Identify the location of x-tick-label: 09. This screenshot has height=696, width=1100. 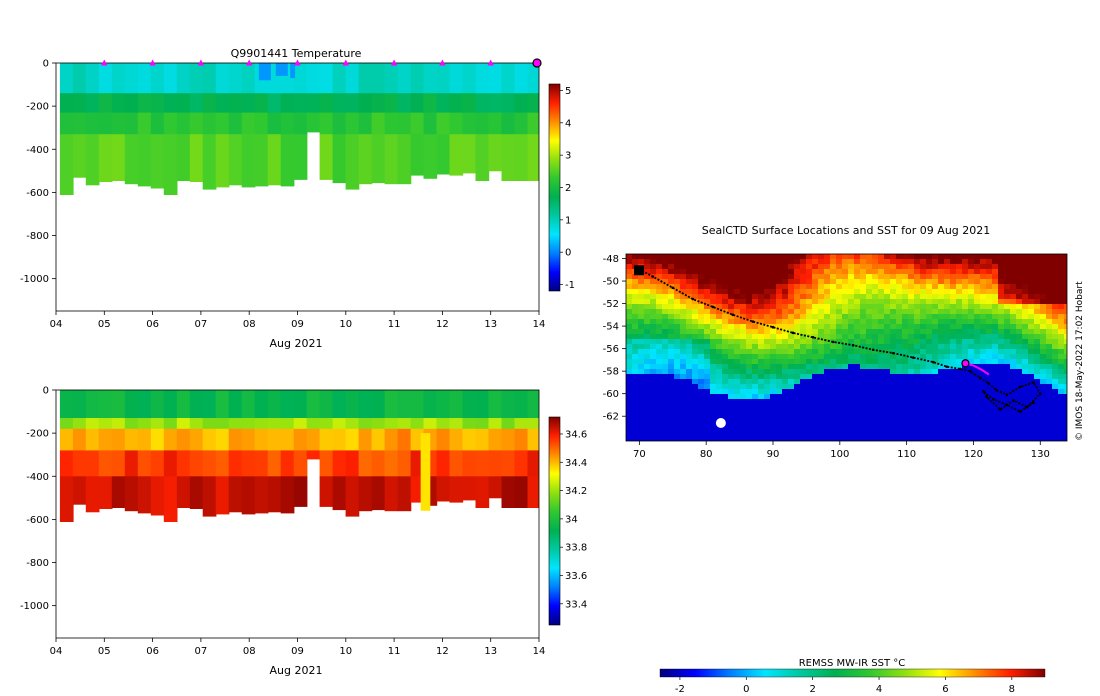
(297, 651).